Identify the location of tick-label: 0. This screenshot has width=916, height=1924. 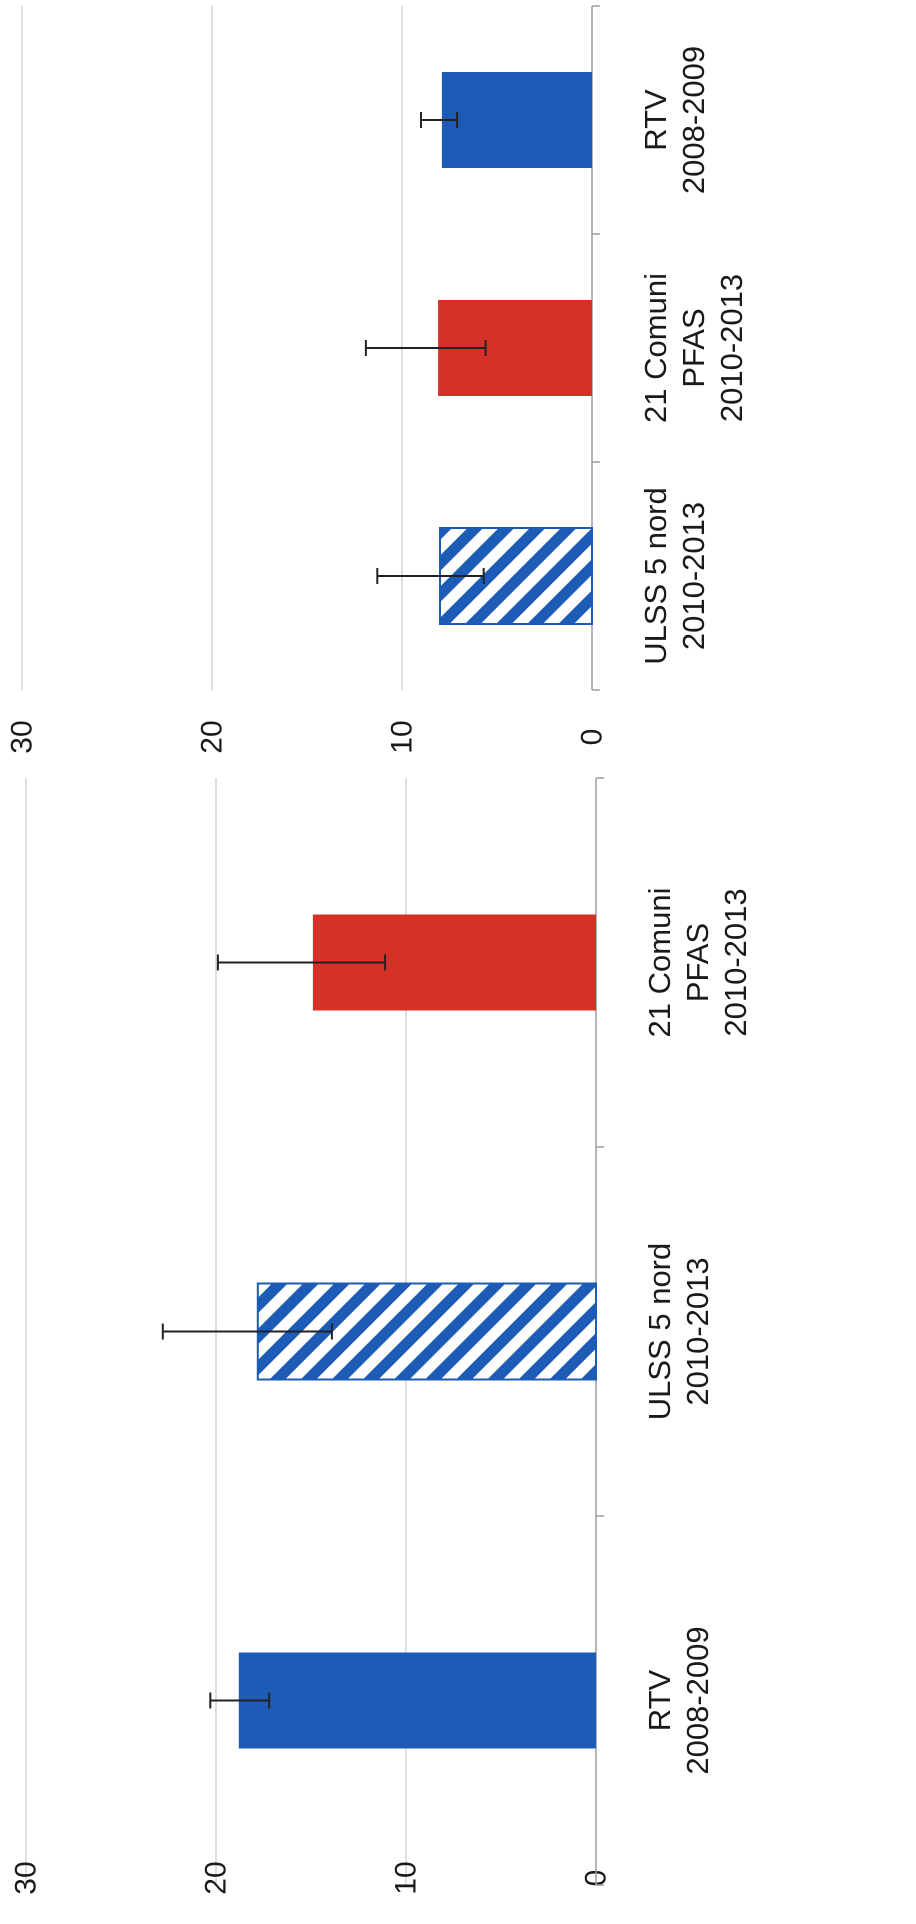
(592, 737).